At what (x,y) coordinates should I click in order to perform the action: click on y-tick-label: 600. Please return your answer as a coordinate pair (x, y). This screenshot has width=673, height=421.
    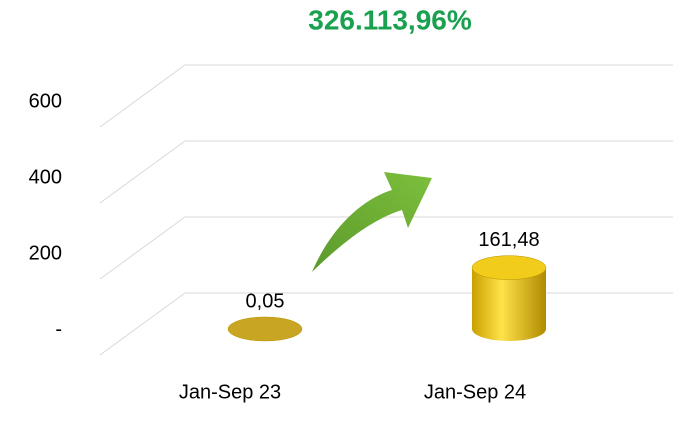
    Looking at the image, I should click on (45, 101).